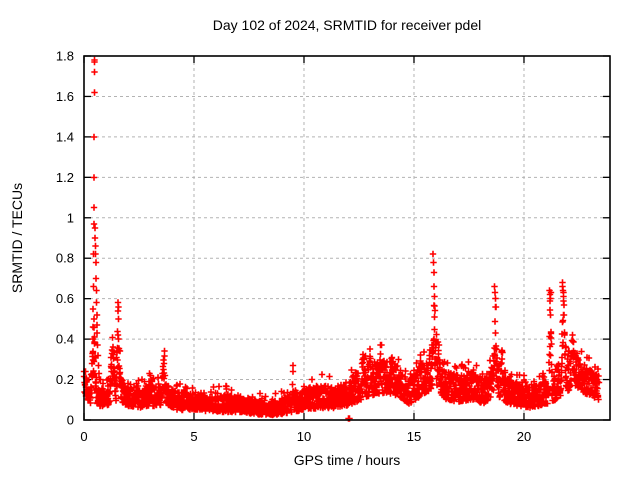 The height and width of the screenshot is (480, 640). What do you see at coordinates (83, 436) in the screenshot?
I see `x-tick-label: 0` at bounding box center [83, 436].